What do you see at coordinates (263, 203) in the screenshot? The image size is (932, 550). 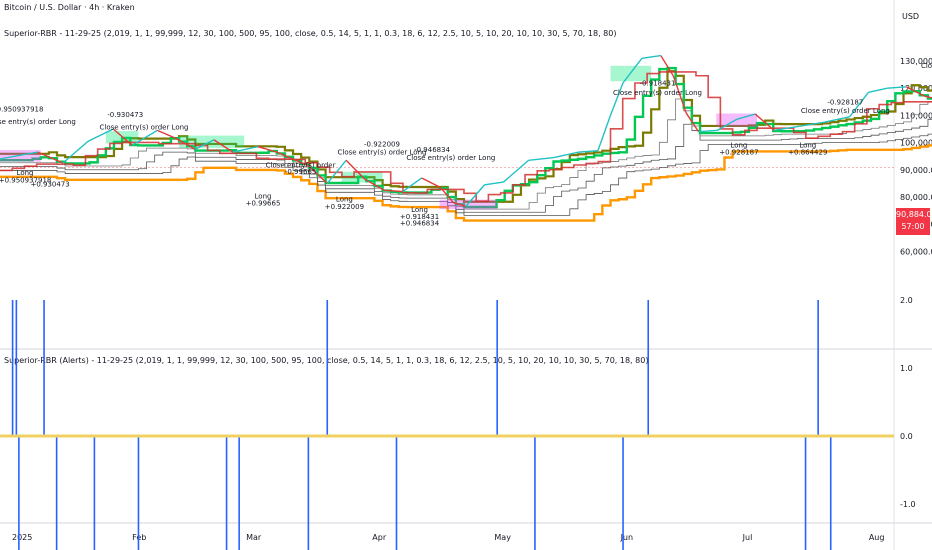 I see `trade-annotation: +0.99665` at bounding box center [263, 203].